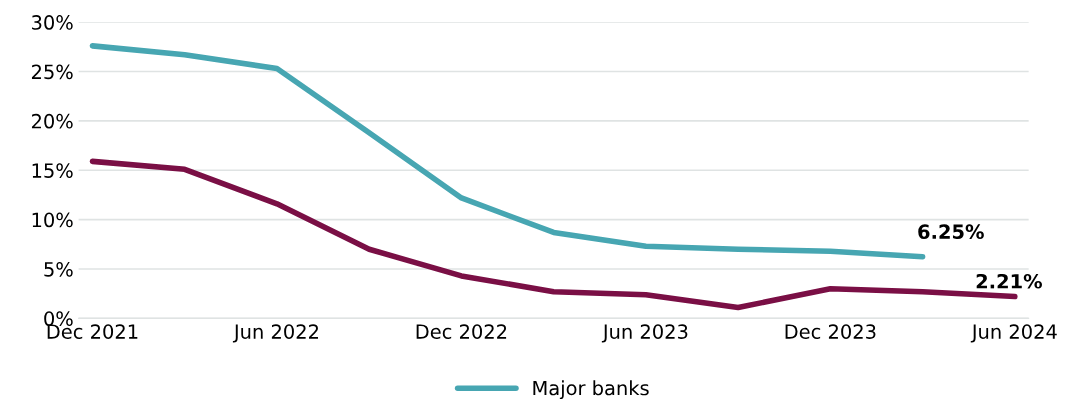 The height and width of the screenshot is (403, 1092). What do you see at coordinates (52, 72) in the screenshot?
I see `y-tick-label: 25%` at bounding box center [52, 72].